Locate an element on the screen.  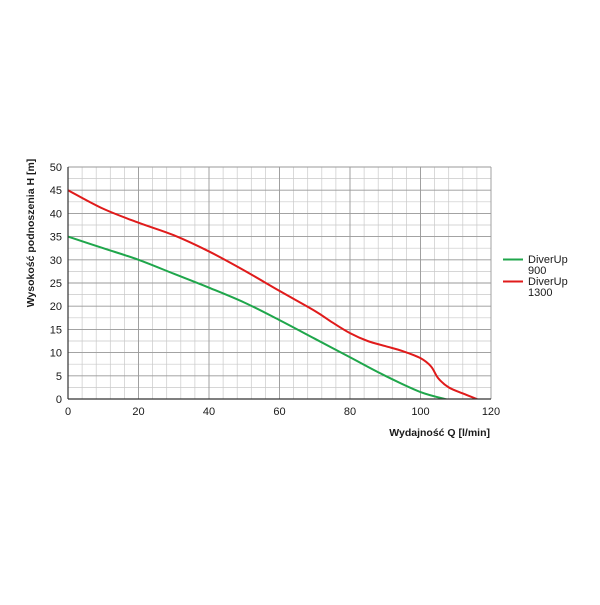
y-tick-label: 30 is located at coordinates (56, 261).